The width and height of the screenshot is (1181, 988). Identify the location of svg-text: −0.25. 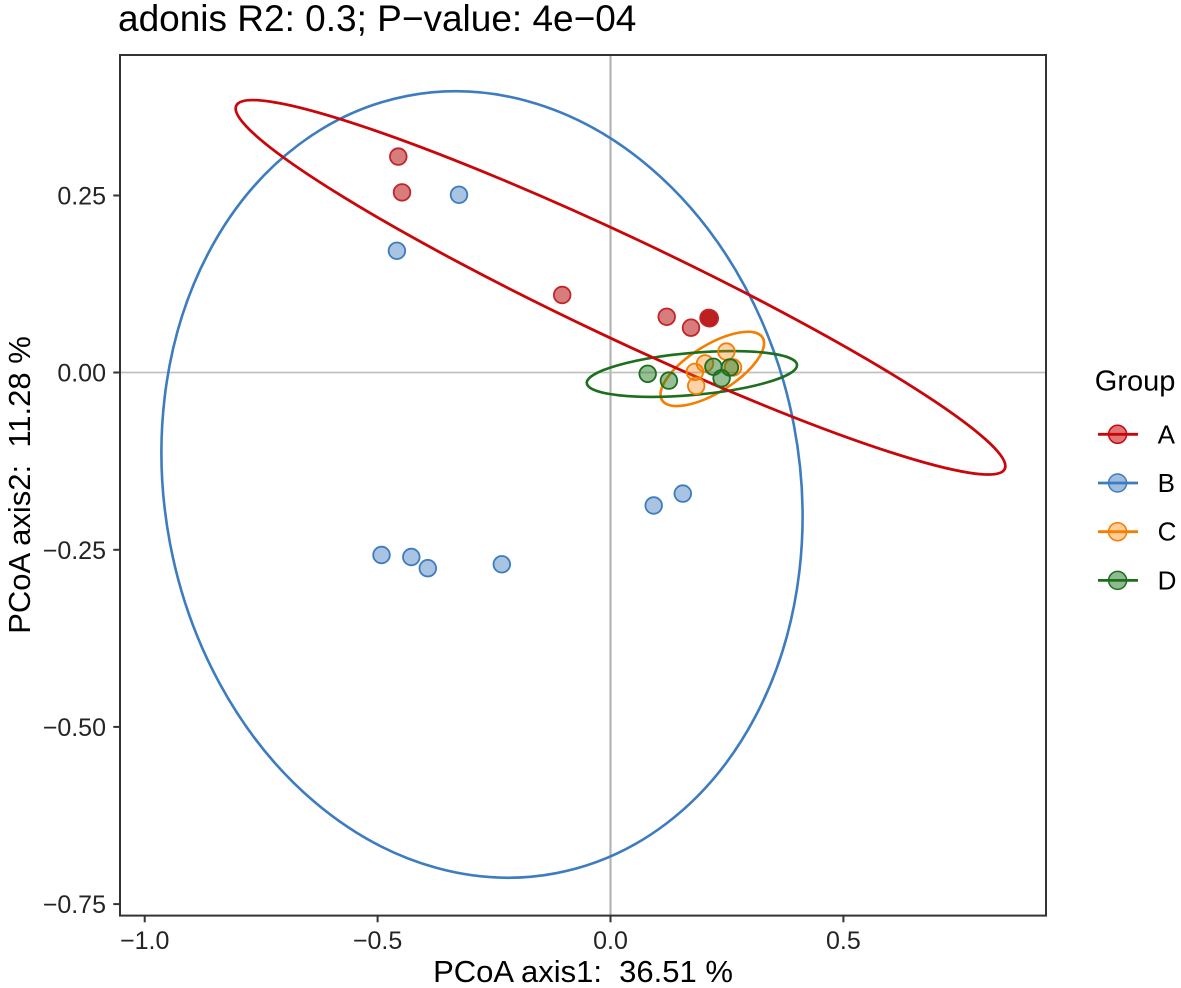
(74, 551).